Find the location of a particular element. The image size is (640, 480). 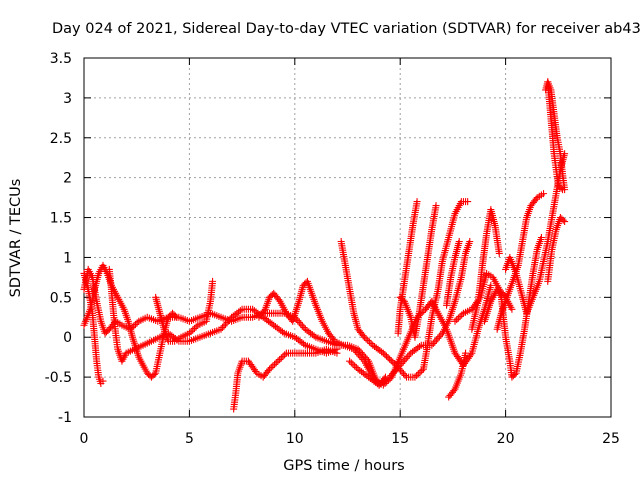

x-tick-label: 0 is located at coordinates (84, 439).